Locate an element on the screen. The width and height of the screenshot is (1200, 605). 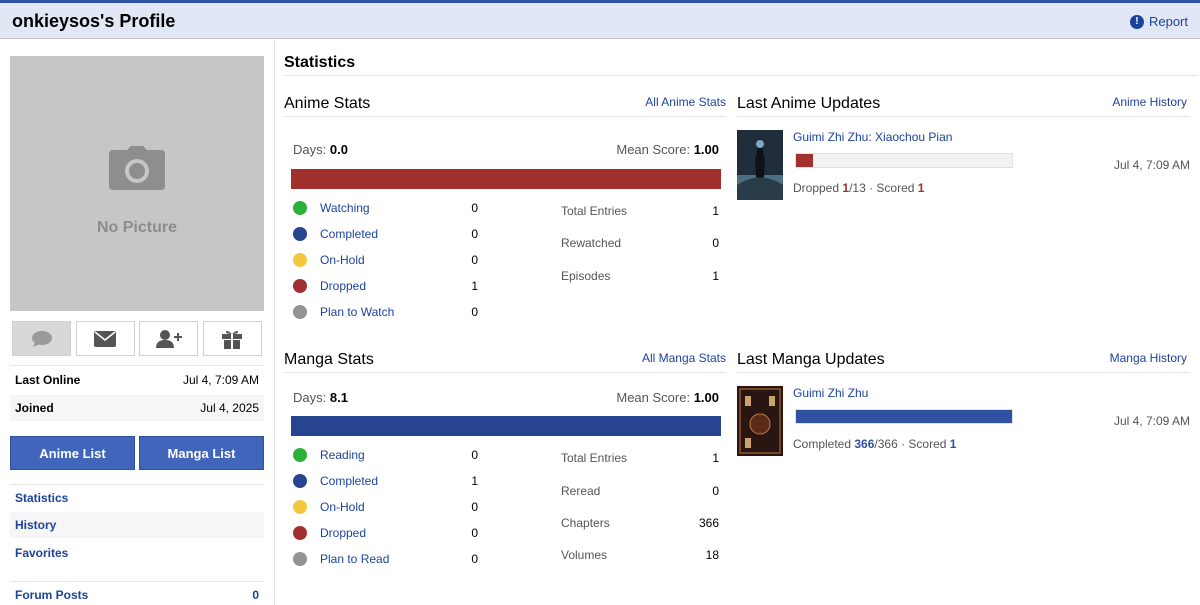
manga-status-plan-to-read: Plan to Read 0 is located at coordinates (385, 559).